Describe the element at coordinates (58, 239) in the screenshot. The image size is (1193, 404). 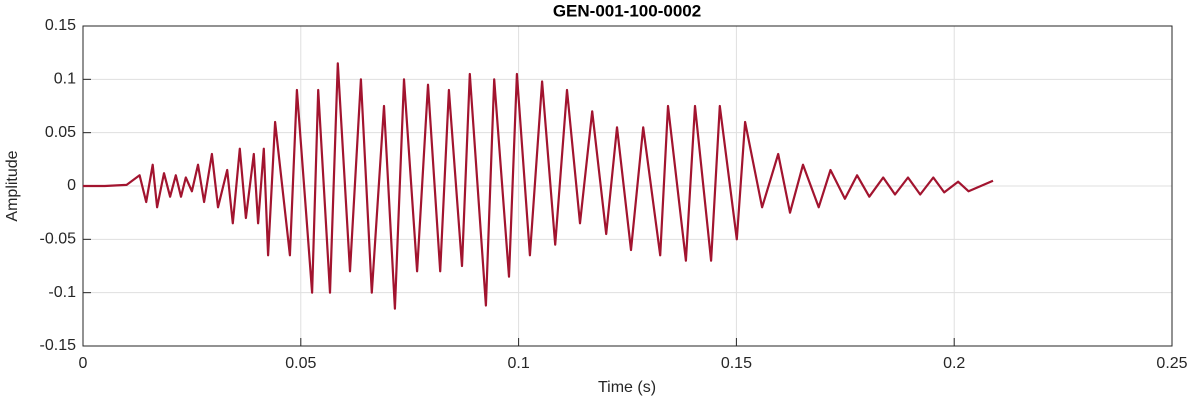
I see `y-tick-label: -0.05` at that location.